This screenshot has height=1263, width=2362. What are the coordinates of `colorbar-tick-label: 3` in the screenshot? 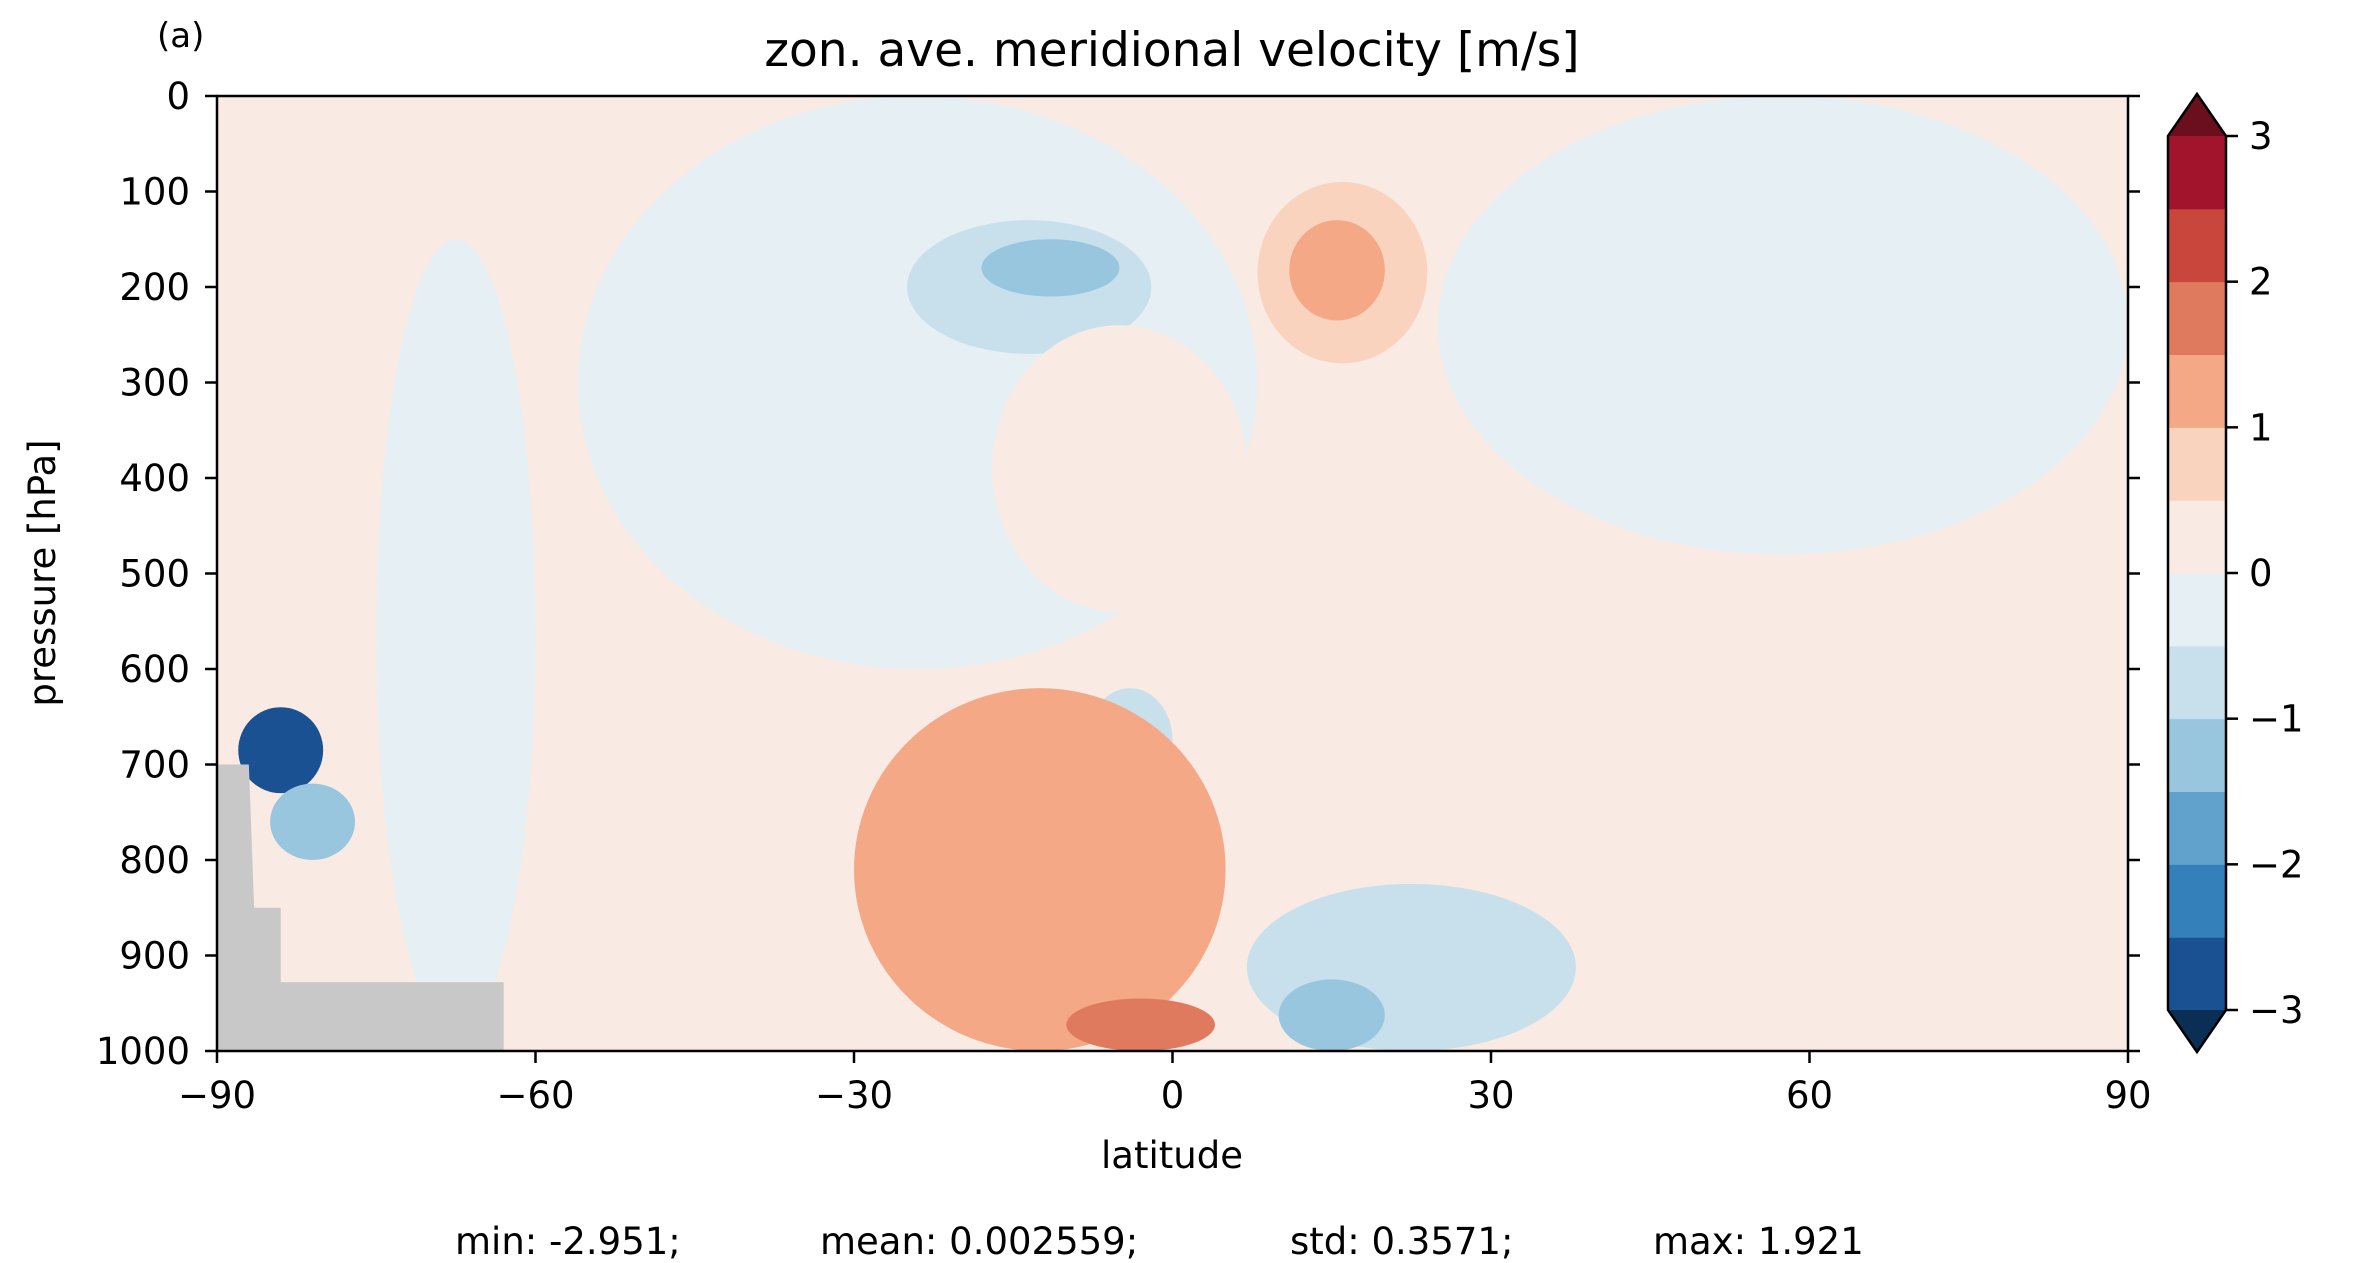 It's located at (2261, 136).